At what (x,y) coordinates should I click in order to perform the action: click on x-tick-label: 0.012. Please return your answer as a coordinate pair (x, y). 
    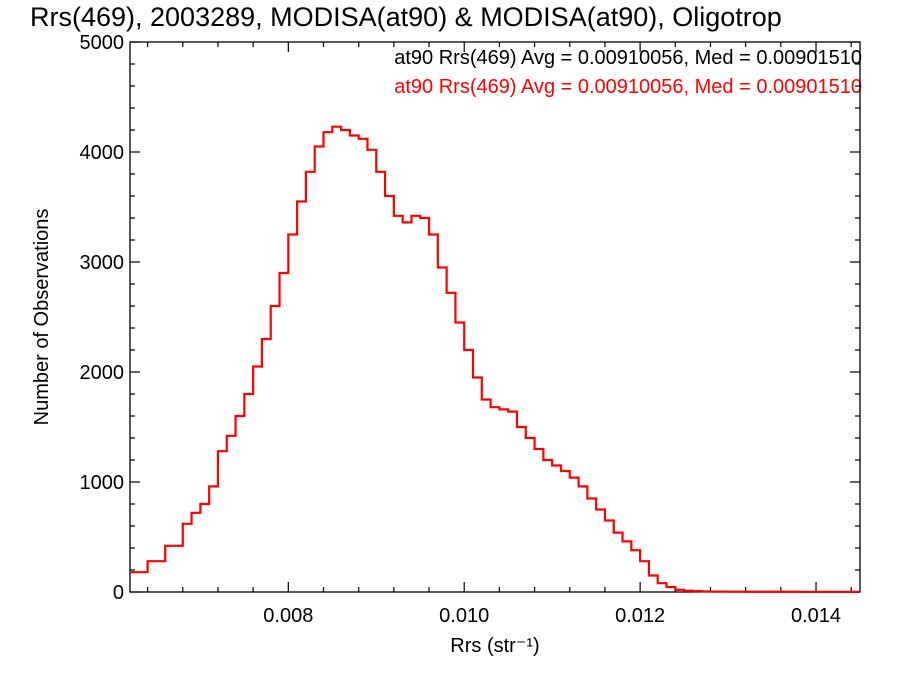
    Looking at the image, I should click on (640, 616).